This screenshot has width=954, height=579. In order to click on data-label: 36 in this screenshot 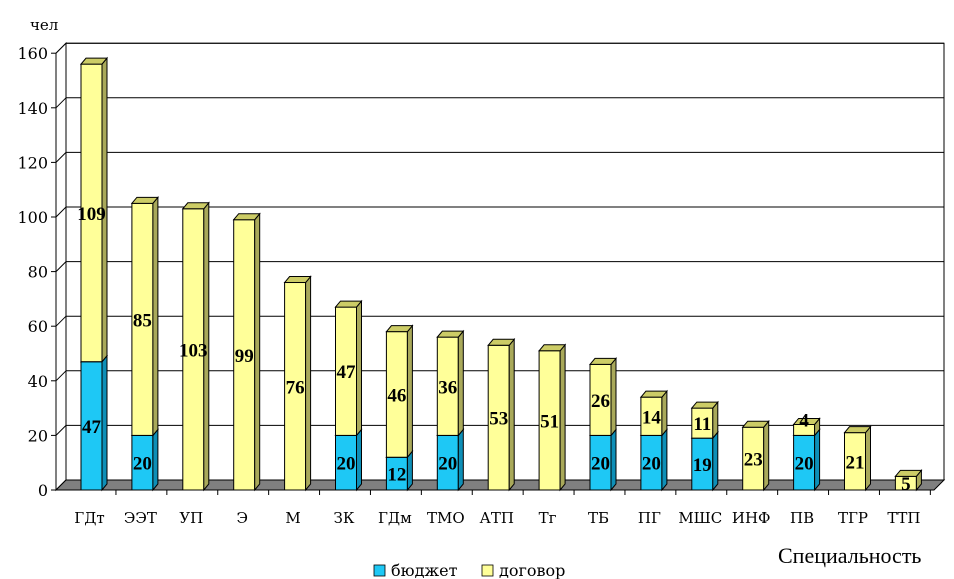, I will do `click(447, 387)`.